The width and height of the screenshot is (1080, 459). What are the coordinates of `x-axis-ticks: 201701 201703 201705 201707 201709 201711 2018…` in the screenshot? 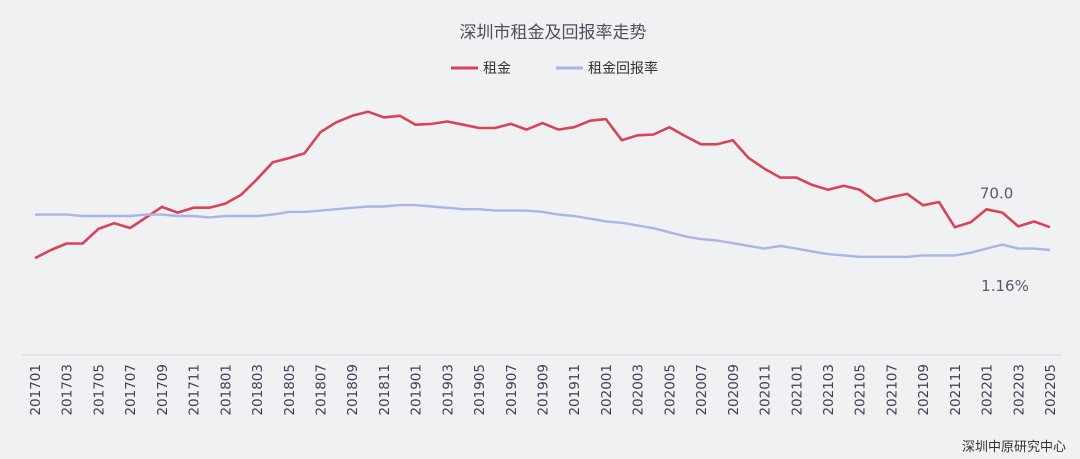 It's located at (543, 390).